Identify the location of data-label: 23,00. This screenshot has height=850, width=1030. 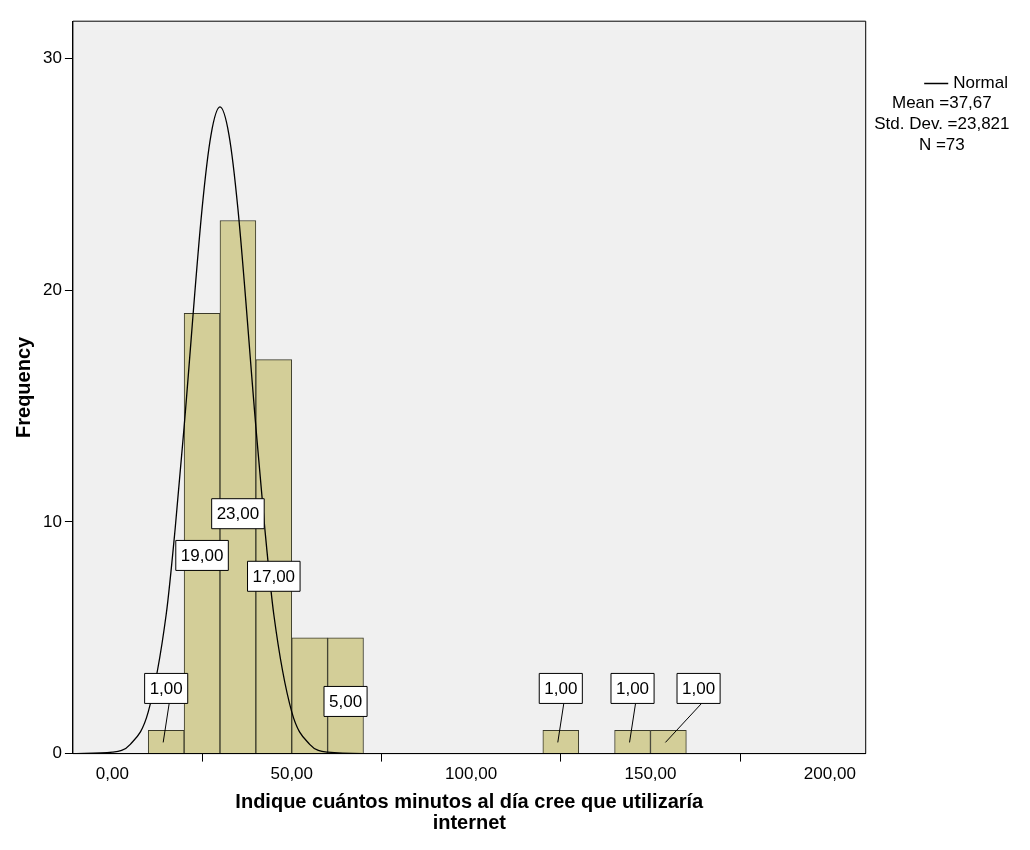
(238, 514).